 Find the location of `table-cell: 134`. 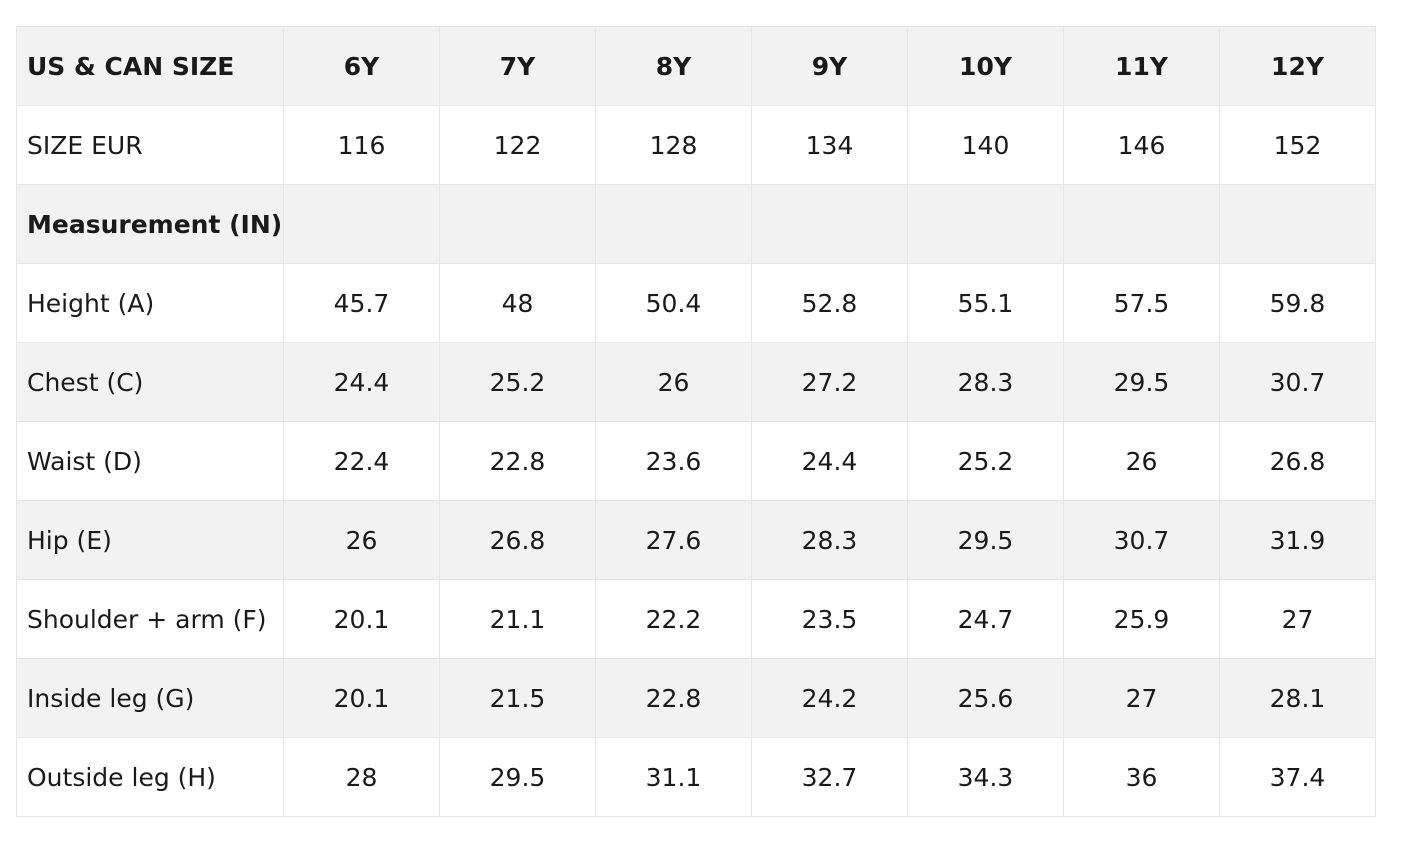

table-cell: 134 is located at coordinates (829, 145).